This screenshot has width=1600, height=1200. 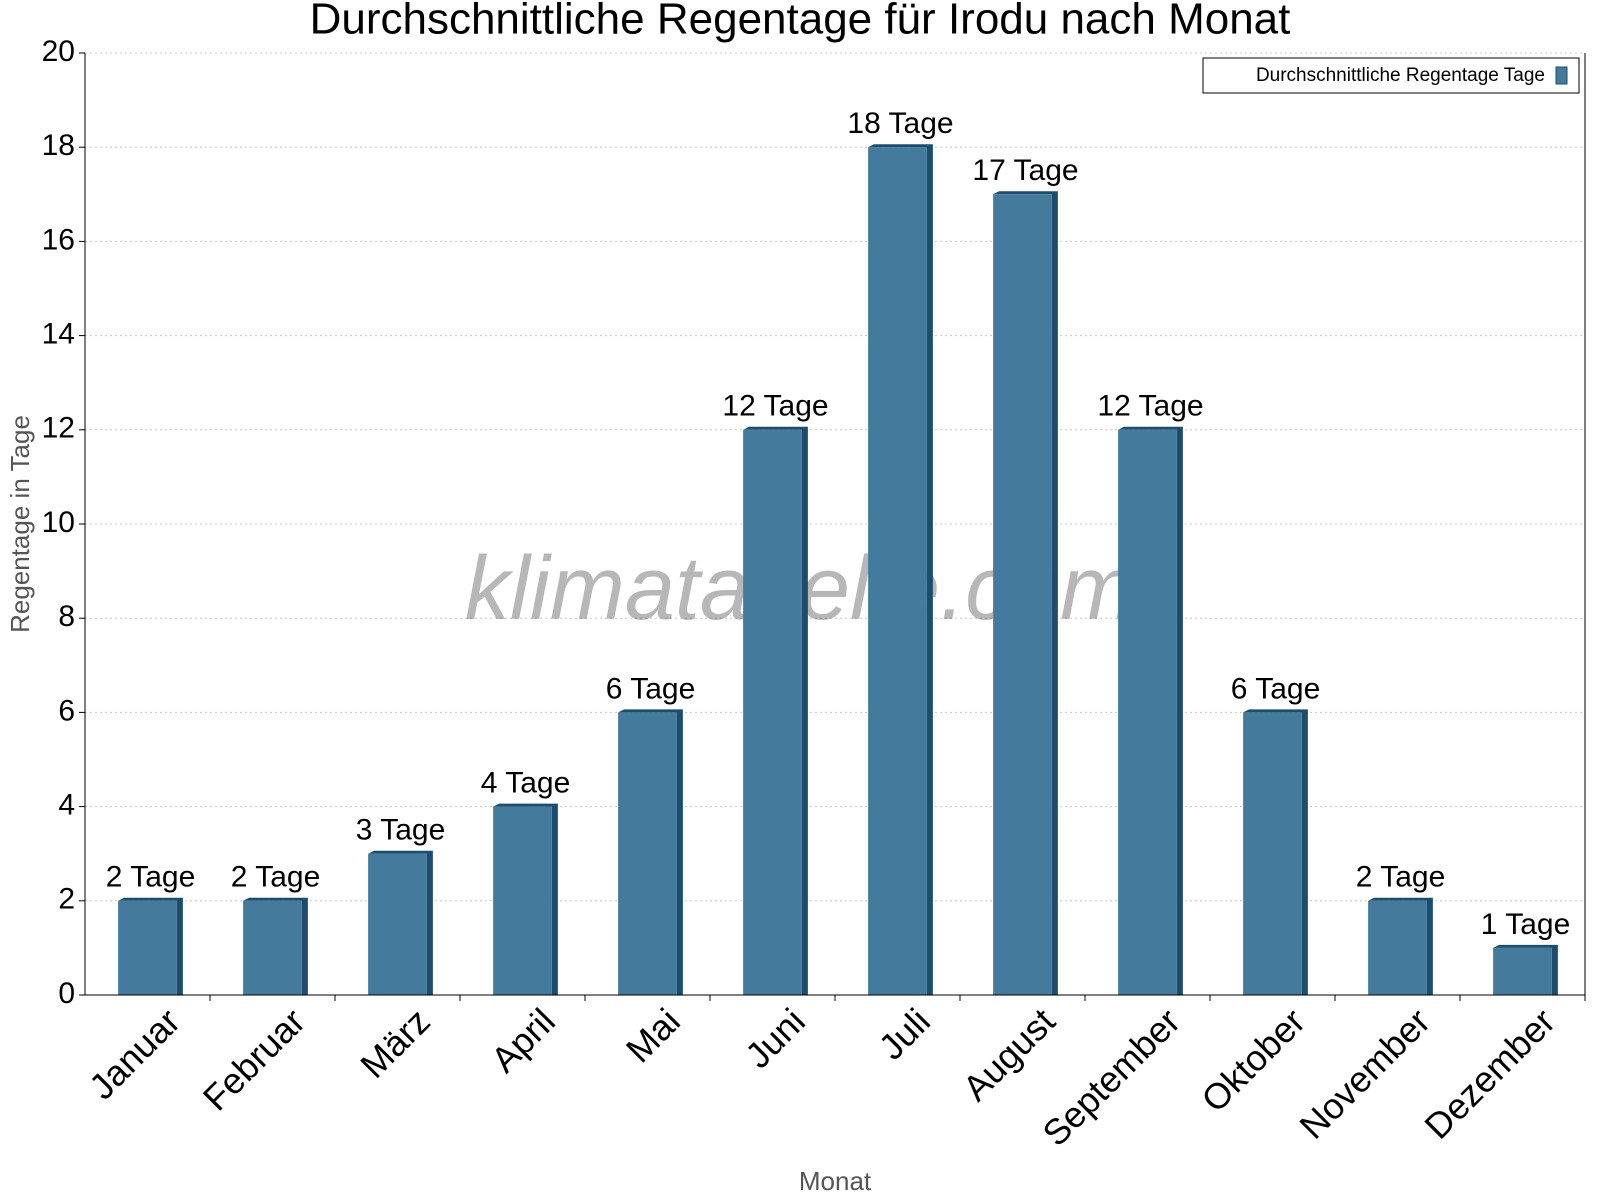 I want to click on x-tick-label: März, so click(x=395, y=1043).